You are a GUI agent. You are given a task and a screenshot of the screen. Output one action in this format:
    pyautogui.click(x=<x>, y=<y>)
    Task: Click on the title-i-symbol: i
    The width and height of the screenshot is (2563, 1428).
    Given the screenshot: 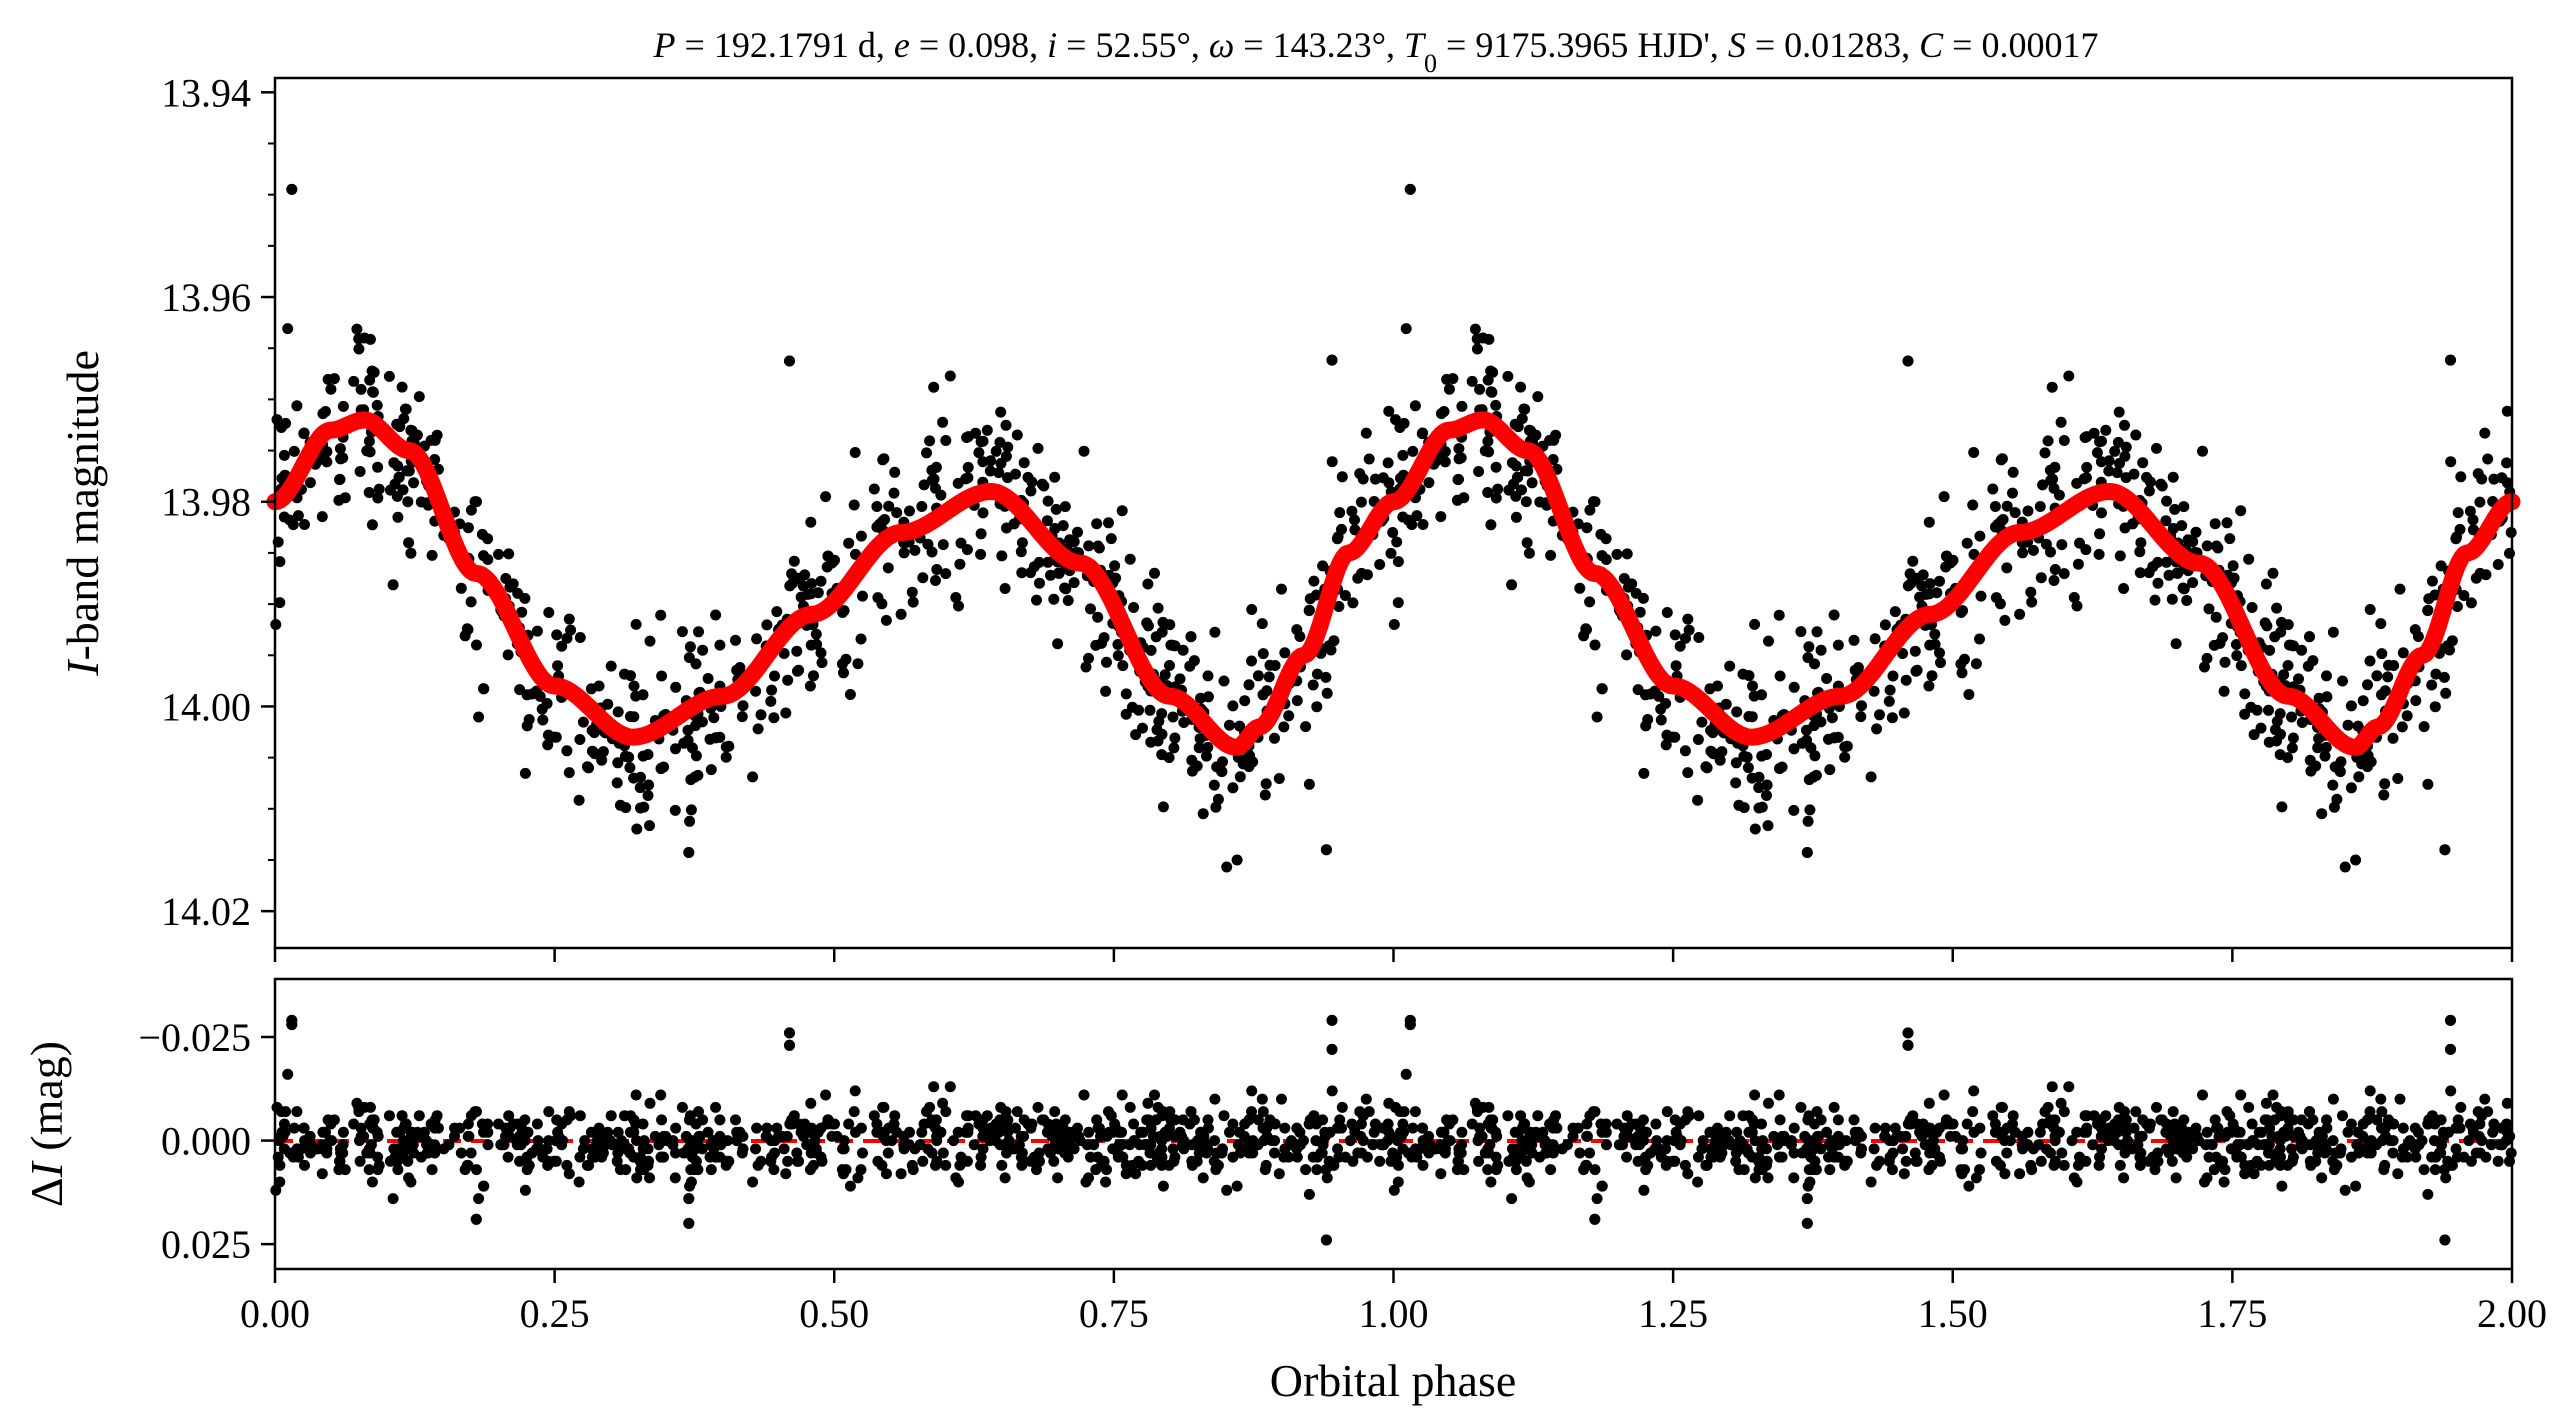 What is the action you would take?
    pyautogui.click(x=1052, y=45)
    